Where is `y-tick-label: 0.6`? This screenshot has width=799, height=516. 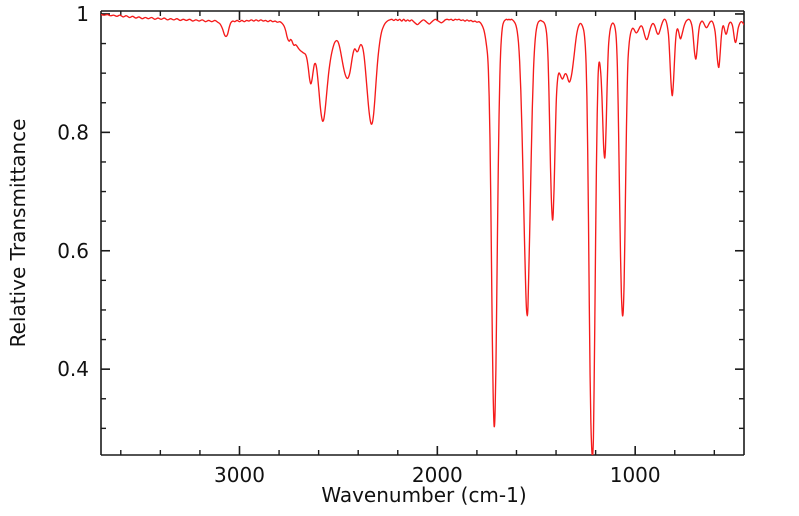 y-tick-label: 0.6 is located at coordinates (73, 251).